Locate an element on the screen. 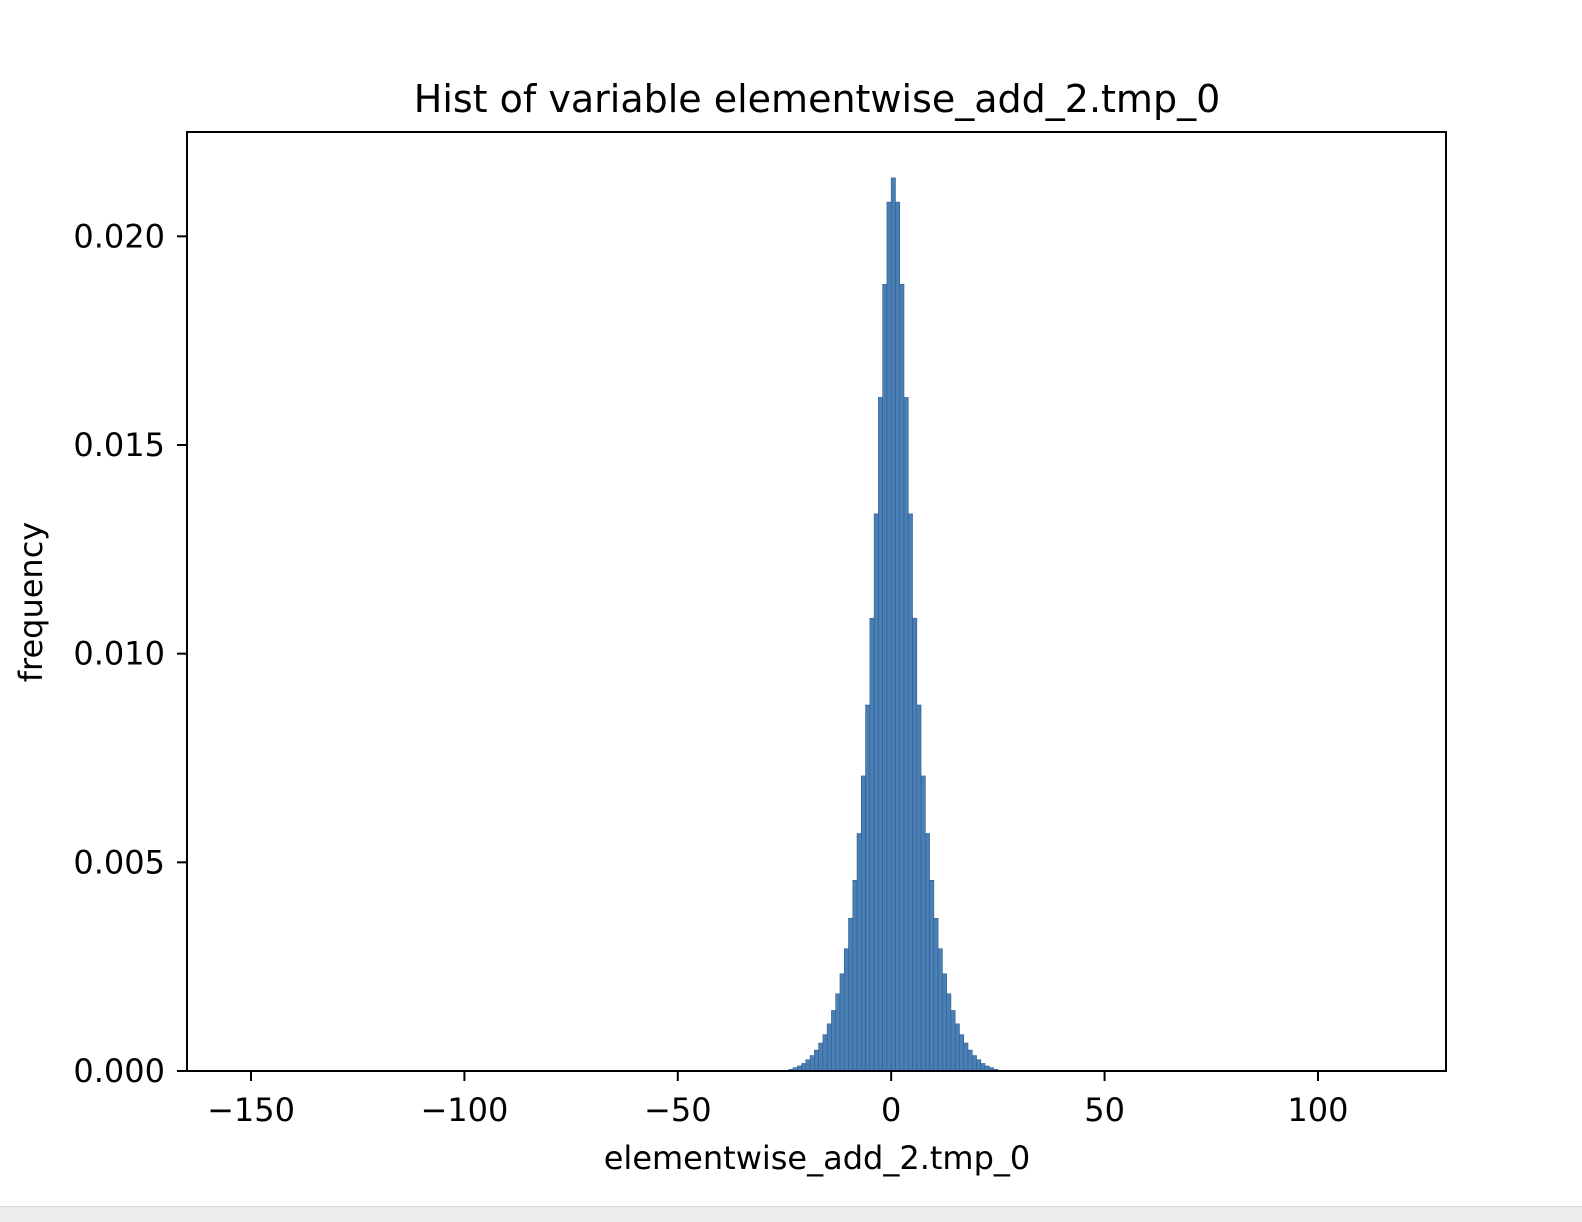  x-tick-label: −50 is located at coordinates (678, 1110).